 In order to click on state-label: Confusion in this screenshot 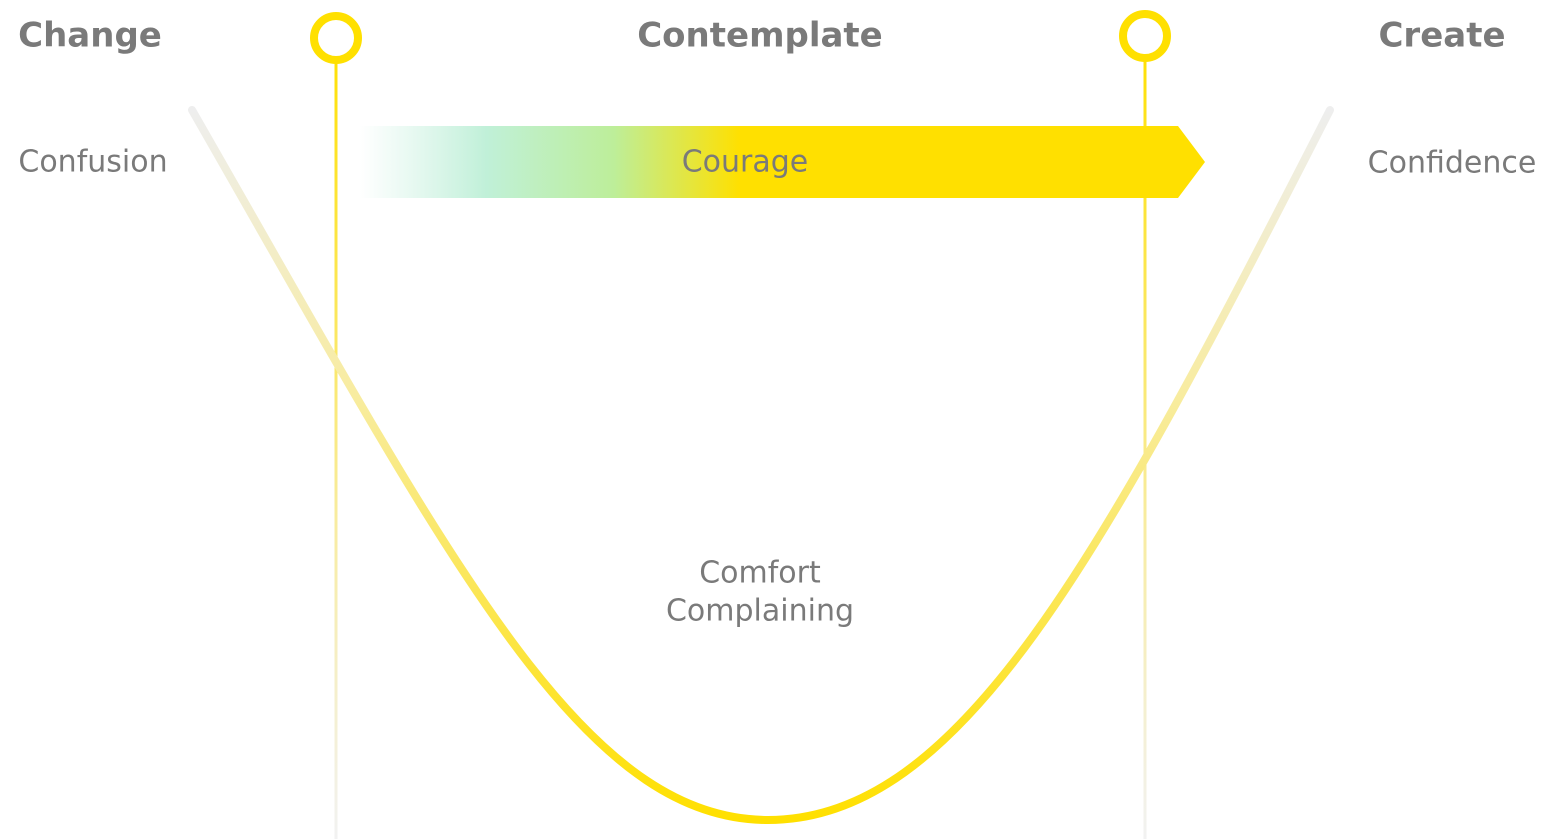, I will do `click(92, 162)`.